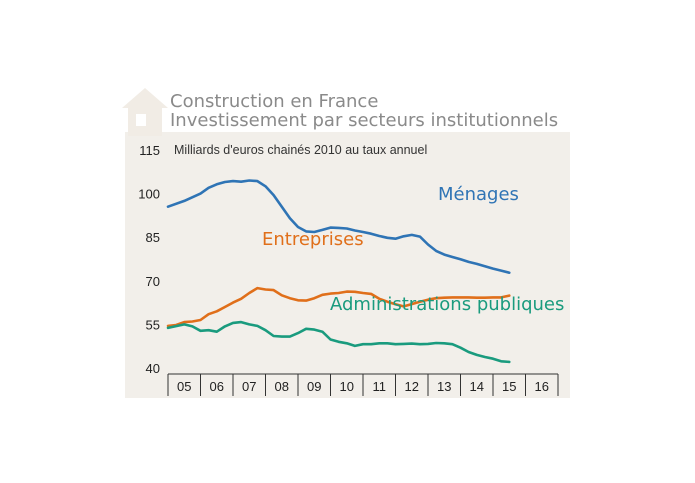 Image resolution: width=695 pixels, height=483 pixels. Describe the element at coordinates (347, 386) in the screenshot. I see `x-tick-label: 10` at that location.